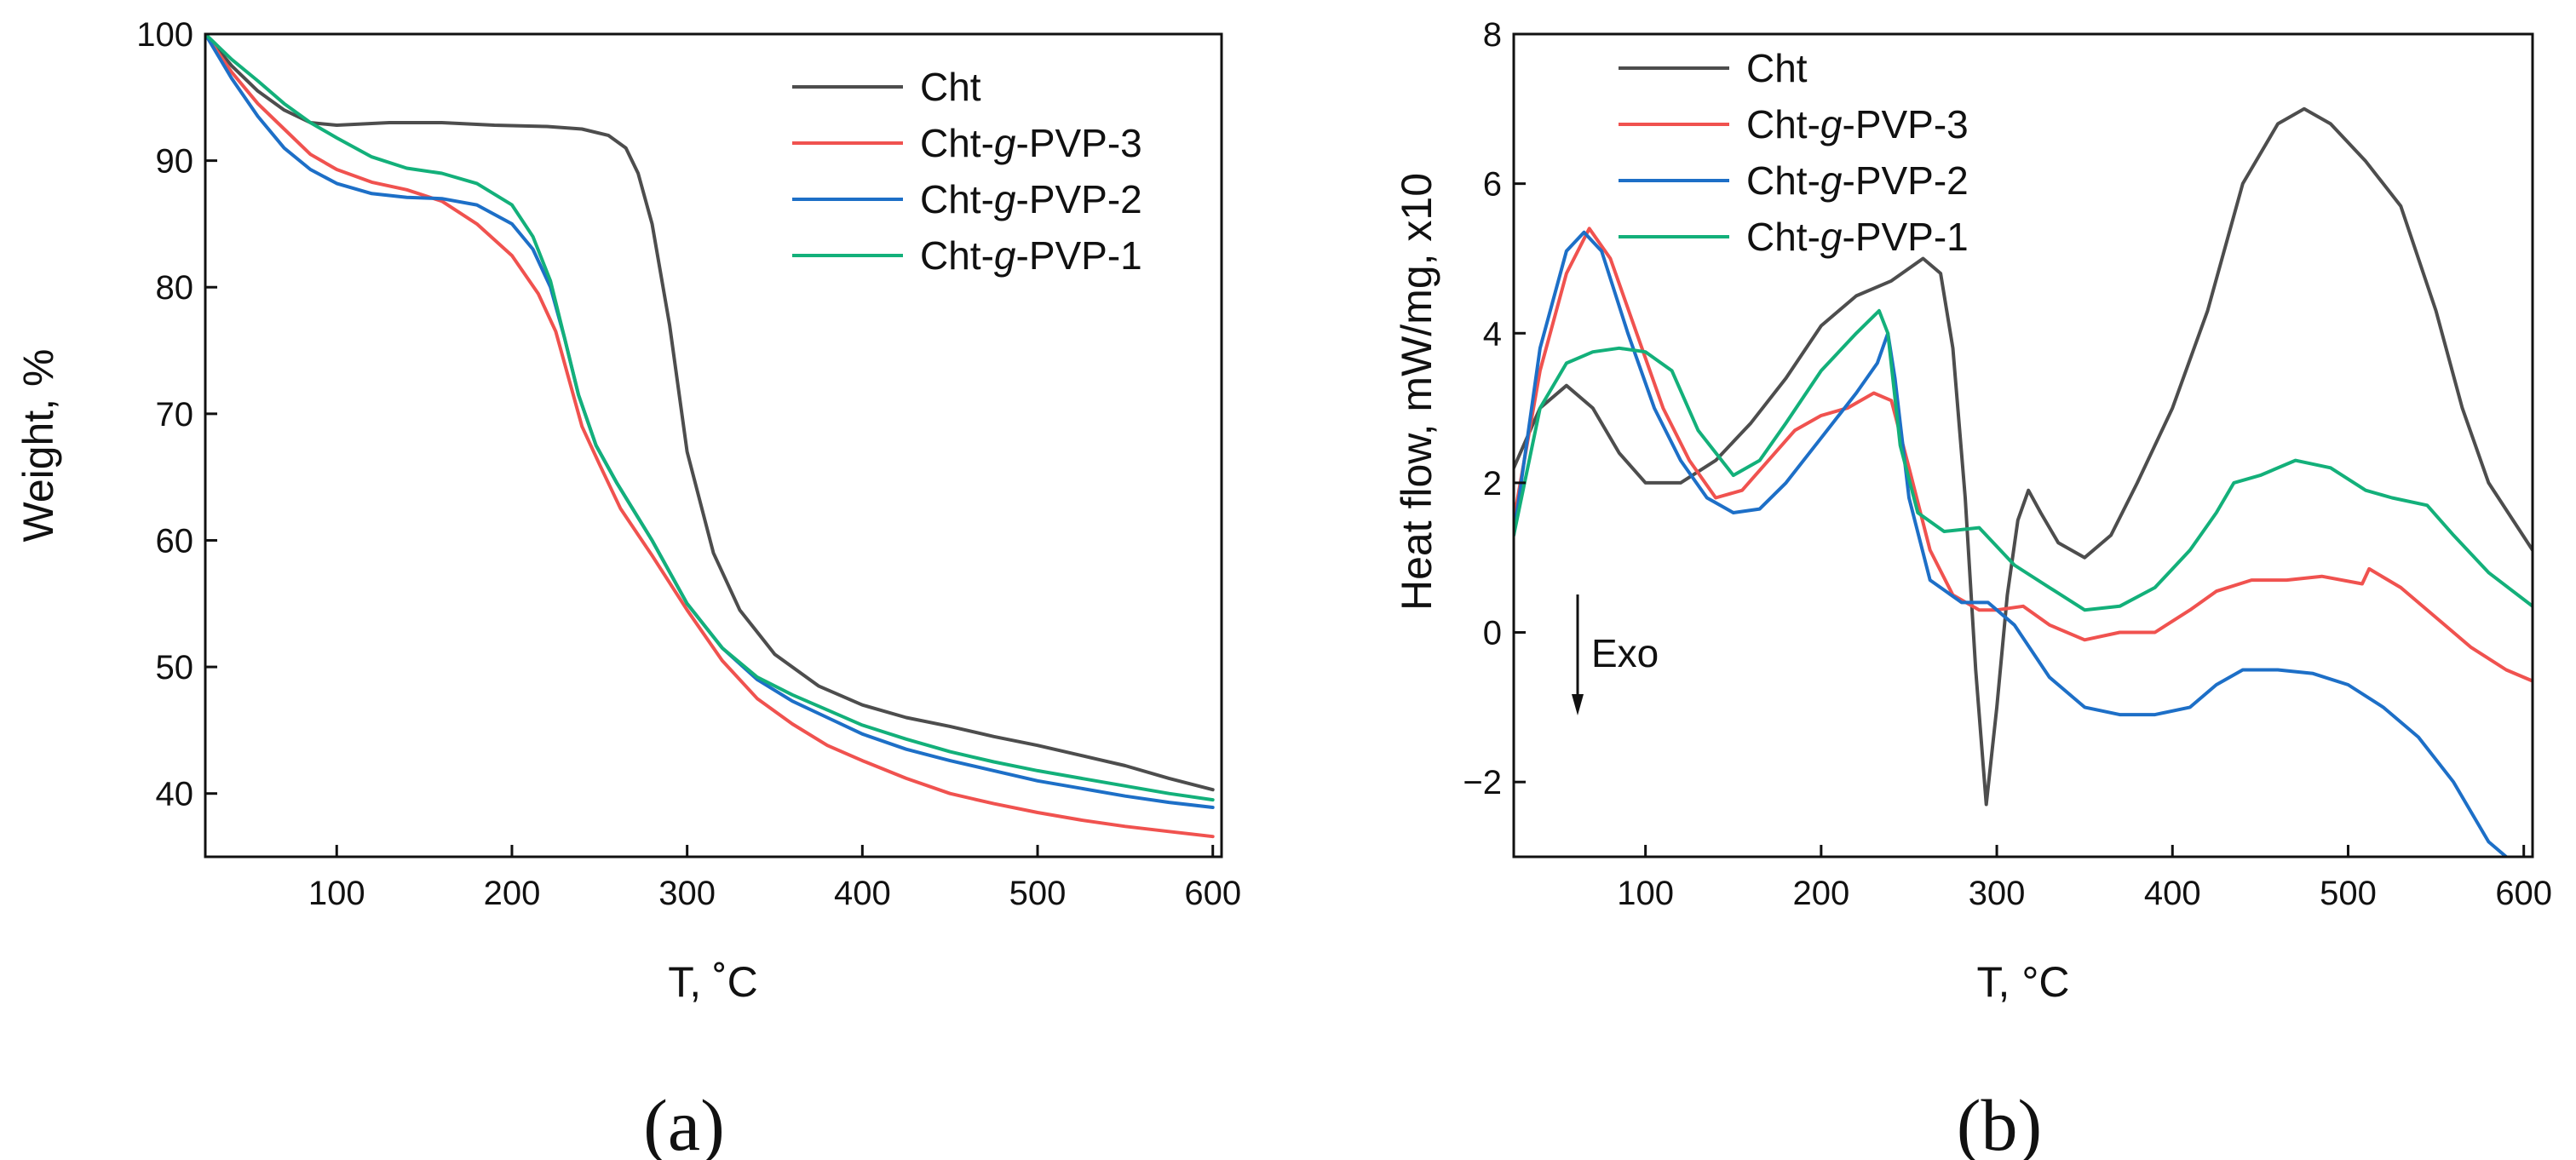 This screenshot has width=2576, height=1160. Describe the element at coordinates (684, 1122) in the screenshot. I see `panel-label-a: (a)` at that location.